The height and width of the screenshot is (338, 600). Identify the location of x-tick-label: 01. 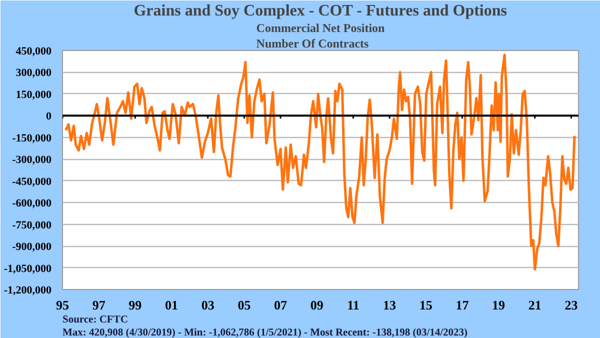
(171, 305).